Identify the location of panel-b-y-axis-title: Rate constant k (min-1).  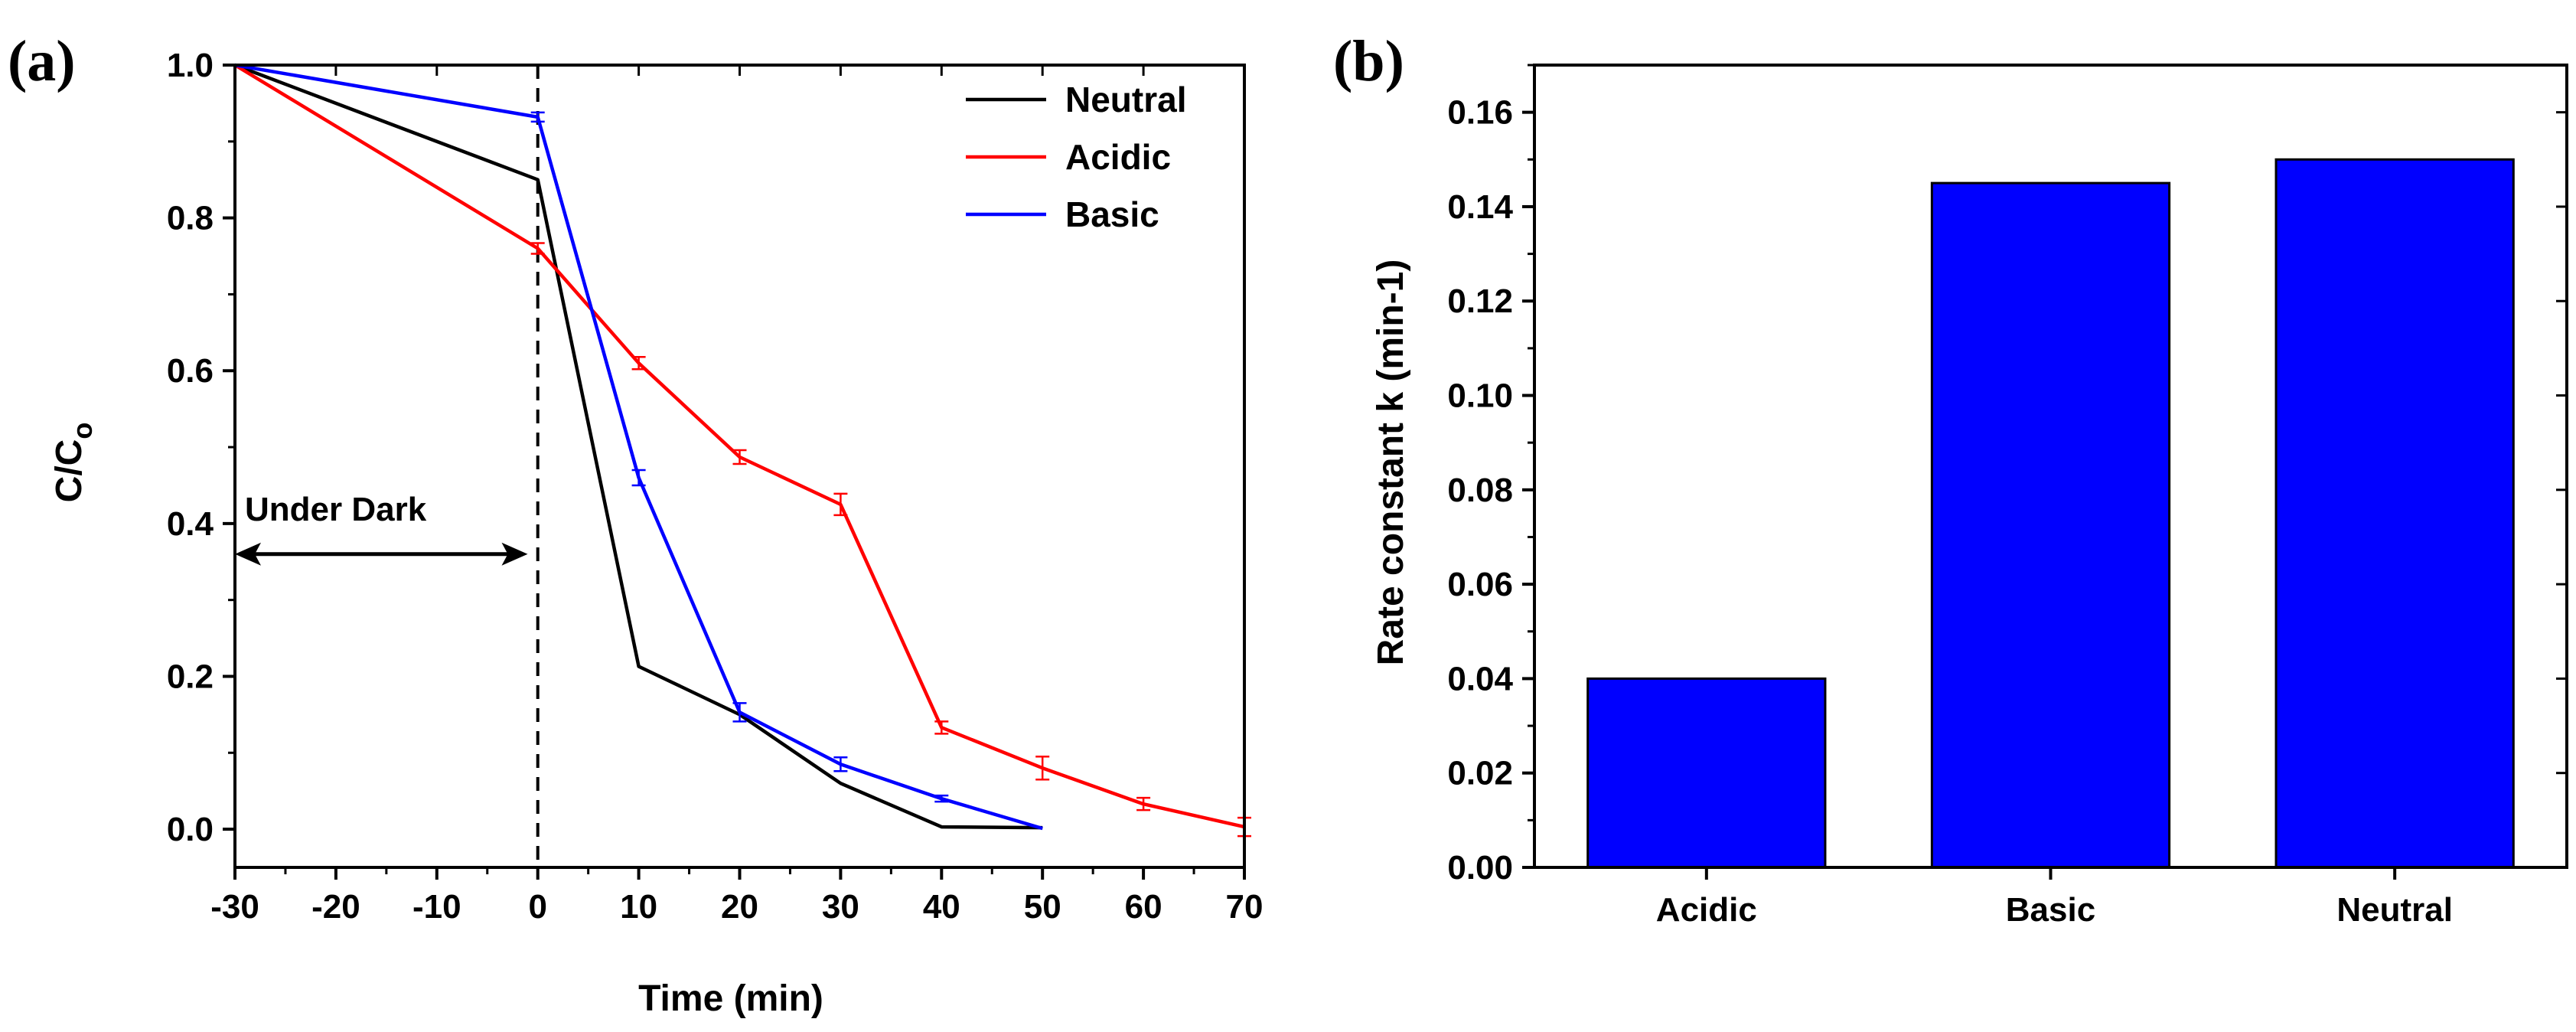
(1391, 463).